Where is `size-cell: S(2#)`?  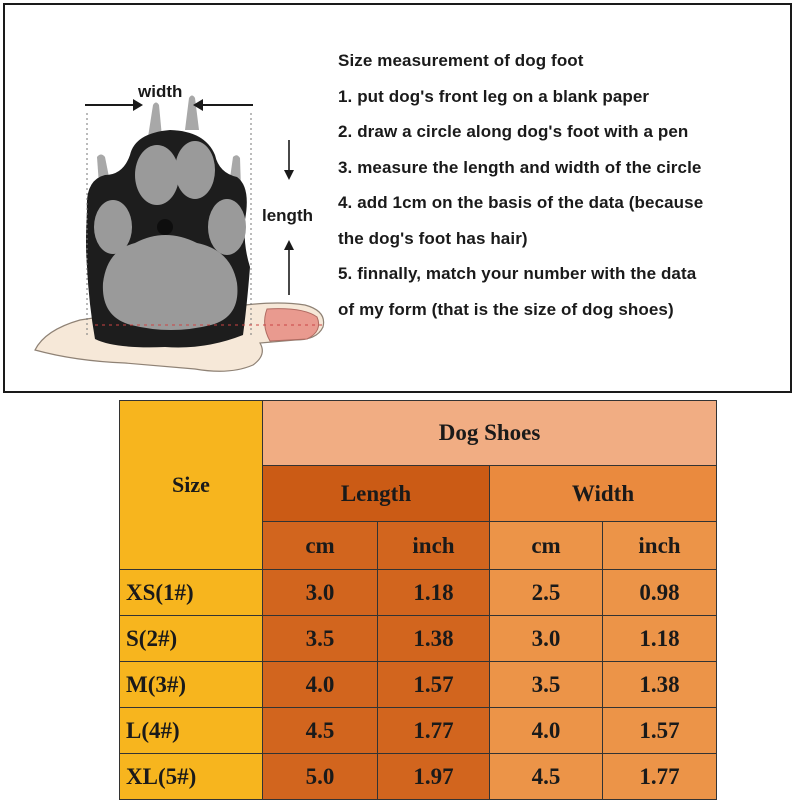 size-cell: S(2#) is located at coordinates (191, 638).